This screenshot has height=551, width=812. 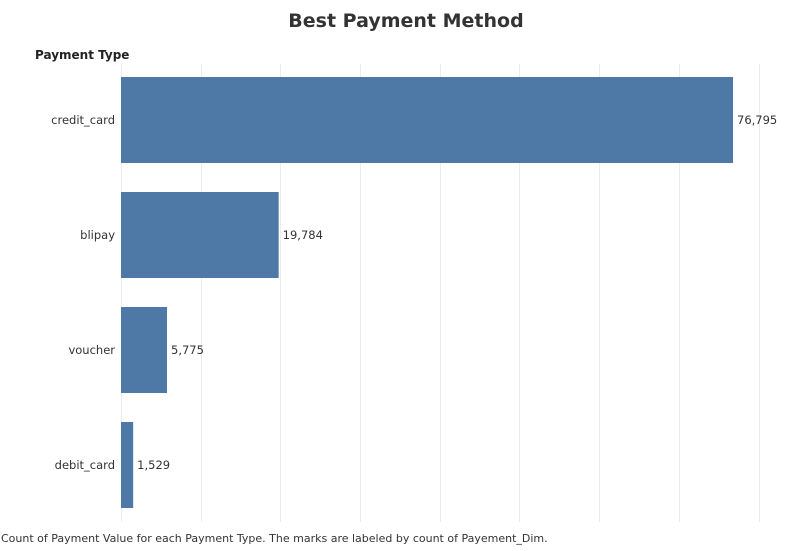 What do you see at coordinates (200, 235) in the screenshot?
I see `bar-blipay` at bounding box center [200, 235].